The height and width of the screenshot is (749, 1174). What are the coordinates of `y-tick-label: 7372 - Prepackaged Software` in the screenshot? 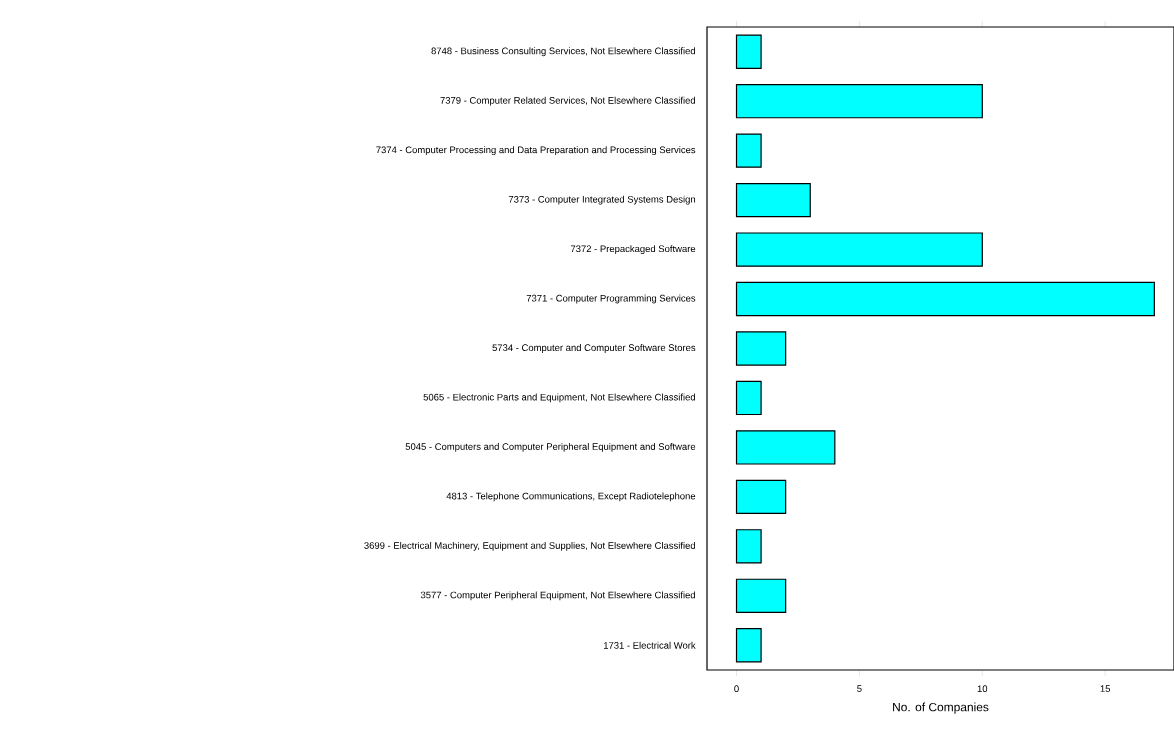 It's located at (633, 249).